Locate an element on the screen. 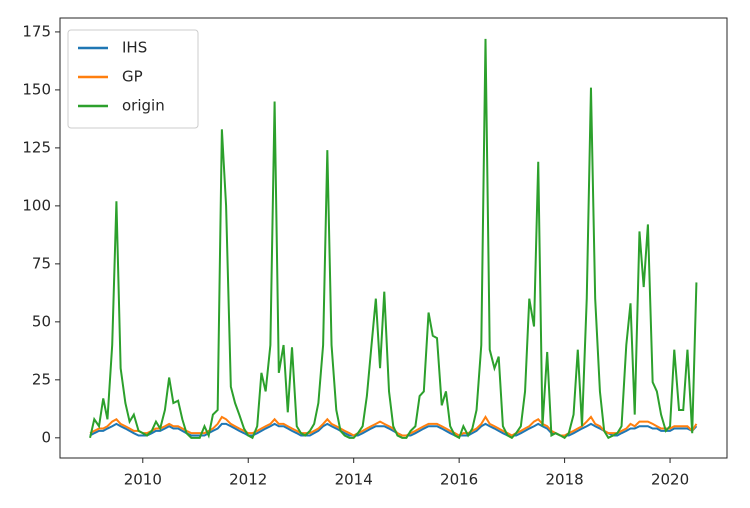  y-tick-label: 175 is located at coordinates (36, 31).